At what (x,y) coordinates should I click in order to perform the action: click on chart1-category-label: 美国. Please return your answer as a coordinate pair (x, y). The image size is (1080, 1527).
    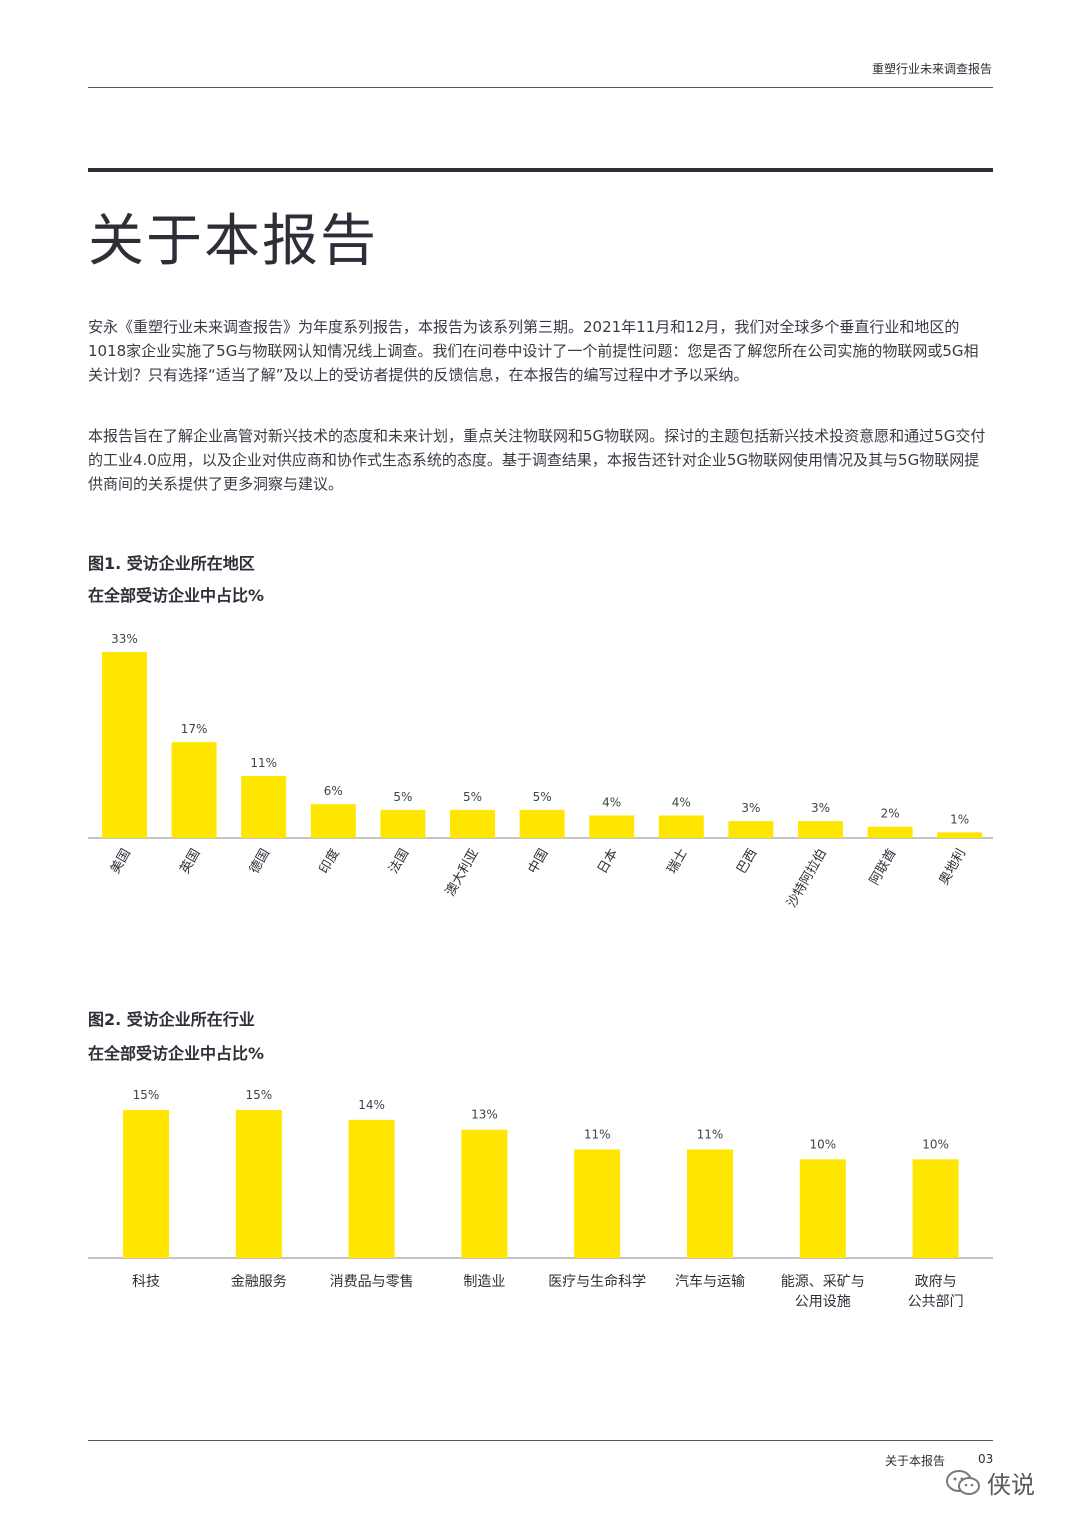
    Looking at the image, I should click on (121, 862).